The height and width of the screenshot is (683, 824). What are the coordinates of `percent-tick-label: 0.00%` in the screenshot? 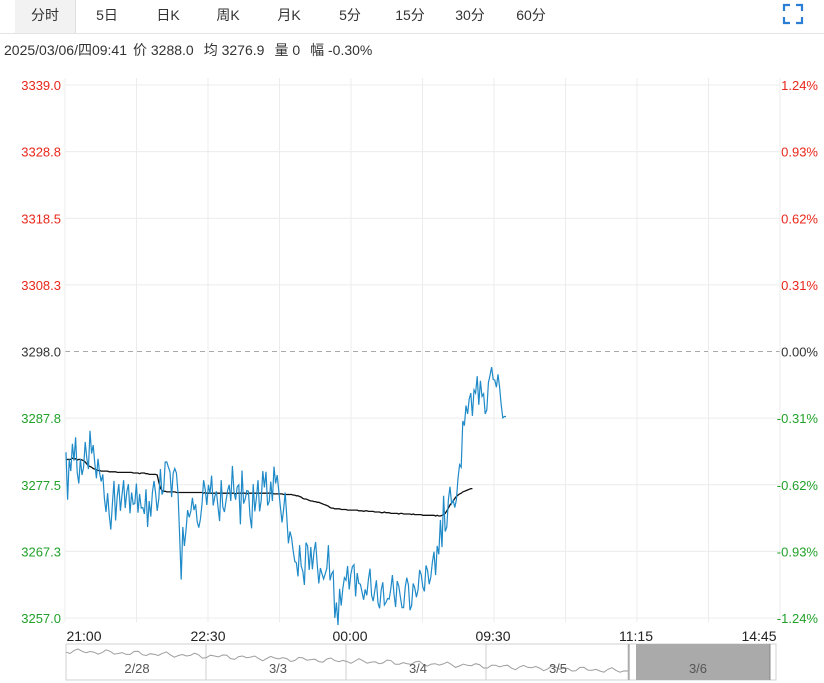 It's located at (799, 352).